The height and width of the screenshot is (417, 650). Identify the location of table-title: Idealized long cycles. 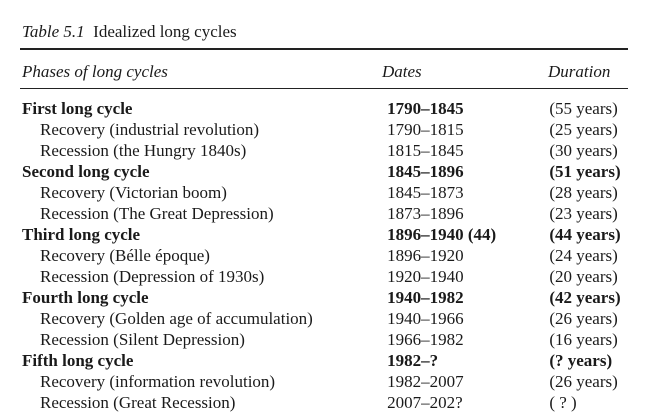
(165, 31).